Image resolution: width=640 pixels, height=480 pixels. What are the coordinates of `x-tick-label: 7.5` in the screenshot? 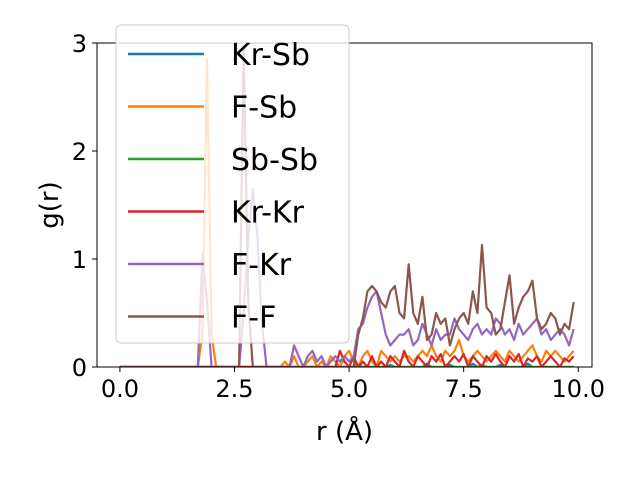 It's located at (464, 389).